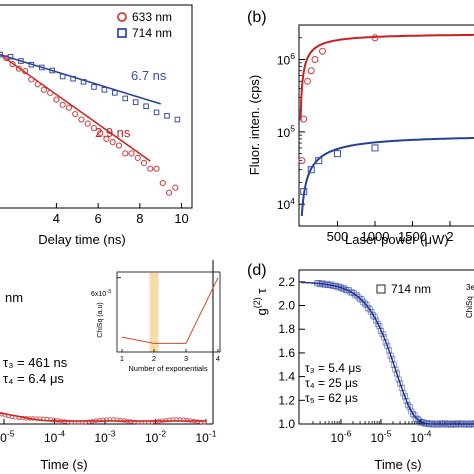  I want to click on panel-a-annotation-tau-blue: 6.7 ns, so click(149, 75).